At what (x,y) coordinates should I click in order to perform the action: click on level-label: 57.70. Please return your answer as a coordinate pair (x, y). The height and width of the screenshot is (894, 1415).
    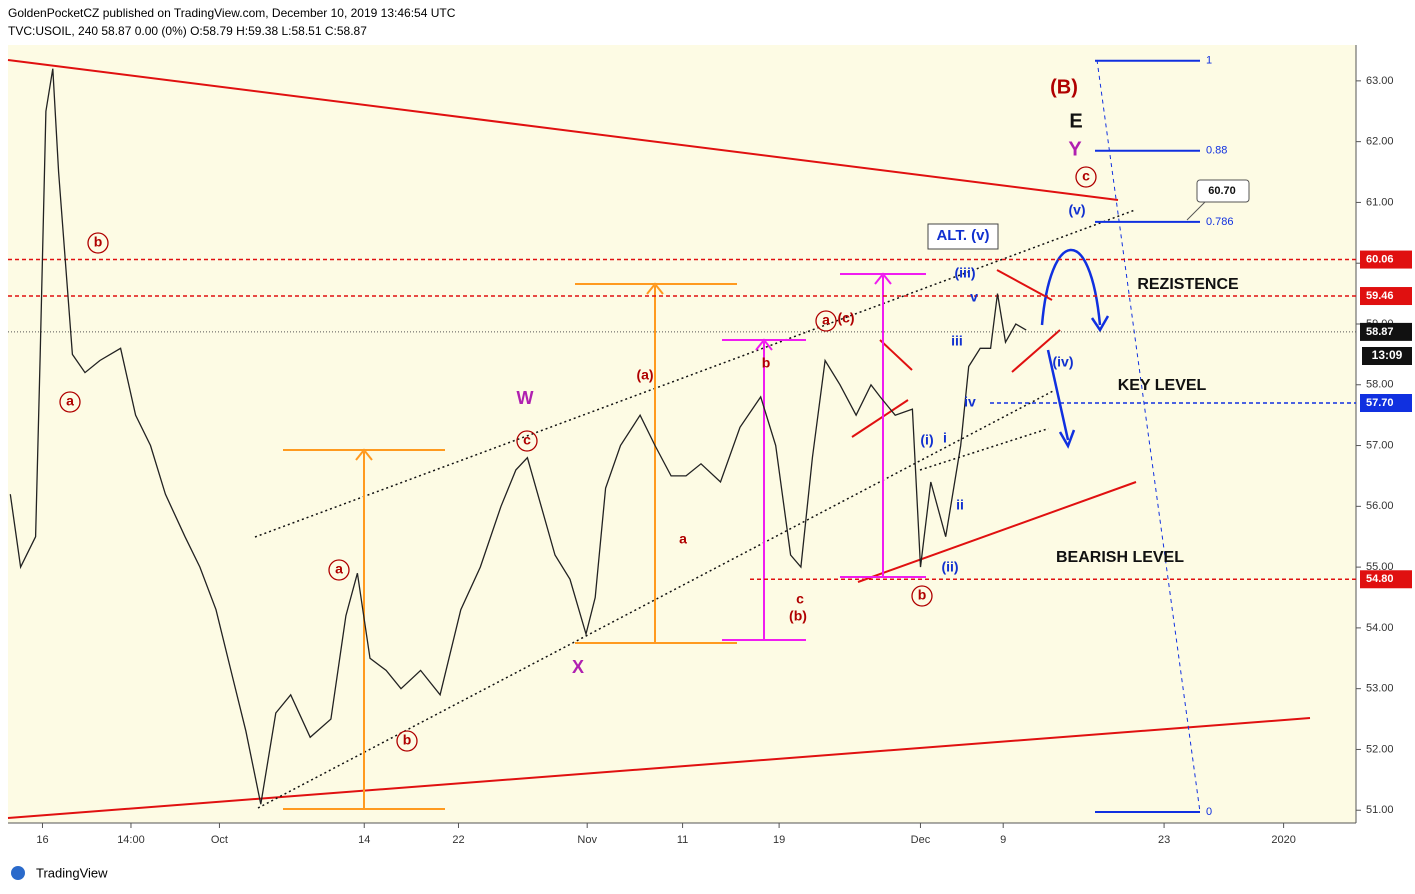
    Looking at the image, I should click on (1380, 403).